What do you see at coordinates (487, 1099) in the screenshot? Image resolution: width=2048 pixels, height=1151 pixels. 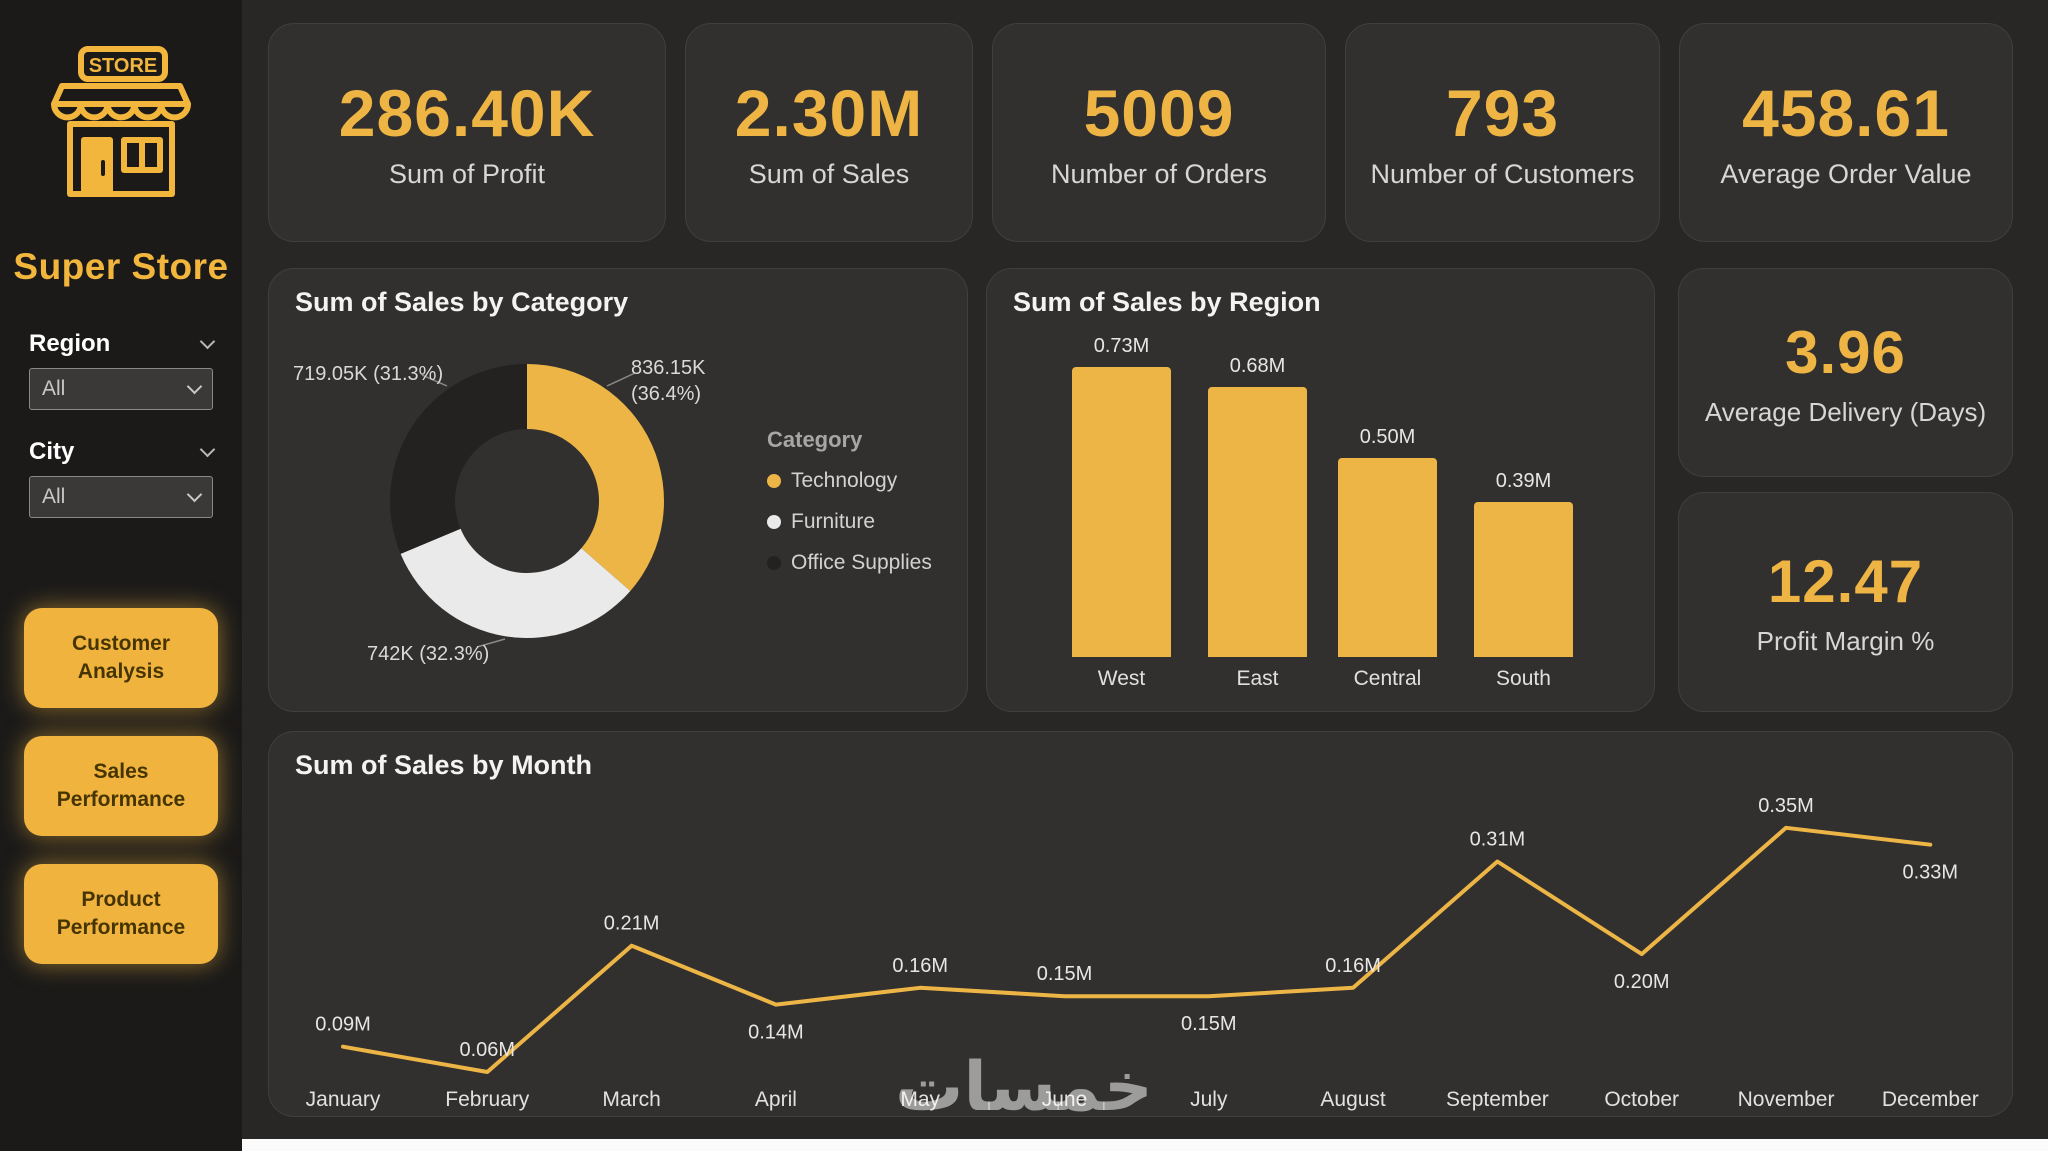 I see `month-axis-label: February` at bounding box center [487, 1099].